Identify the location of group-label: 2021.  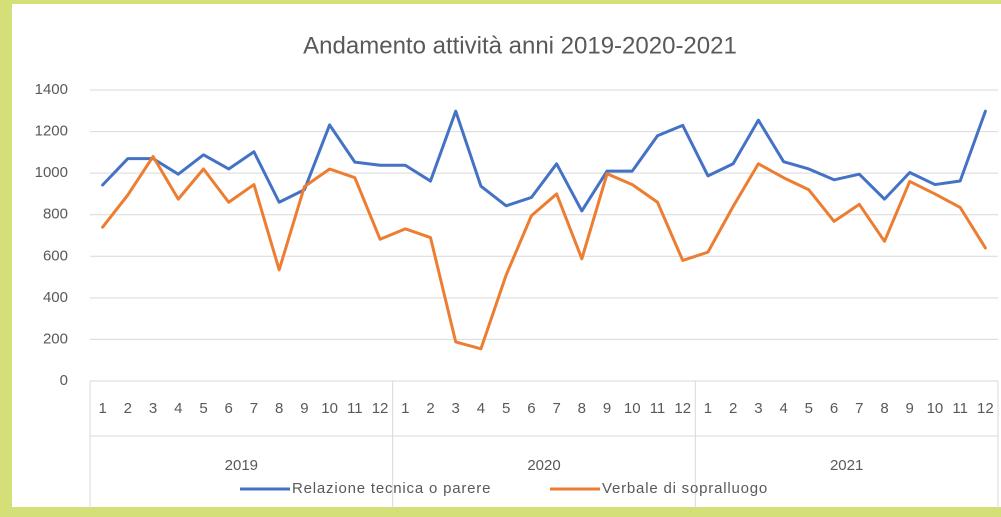
(846, 465).